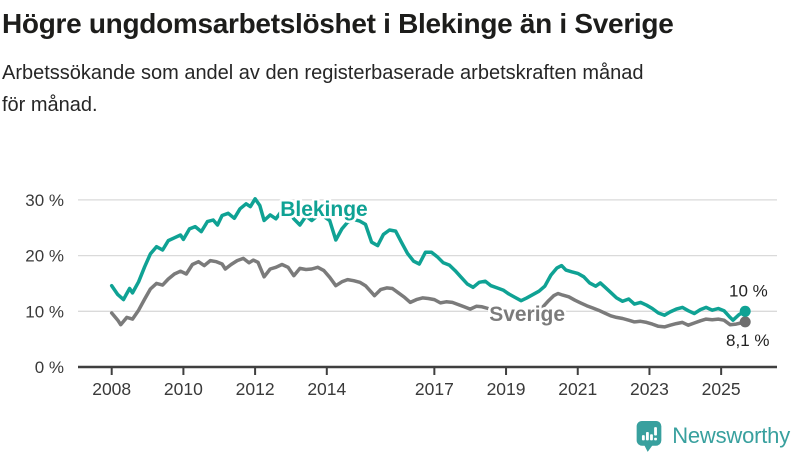 This screenshot has width=800, height=458. I want to click on end-dot-blekinge, so click(745, 311).